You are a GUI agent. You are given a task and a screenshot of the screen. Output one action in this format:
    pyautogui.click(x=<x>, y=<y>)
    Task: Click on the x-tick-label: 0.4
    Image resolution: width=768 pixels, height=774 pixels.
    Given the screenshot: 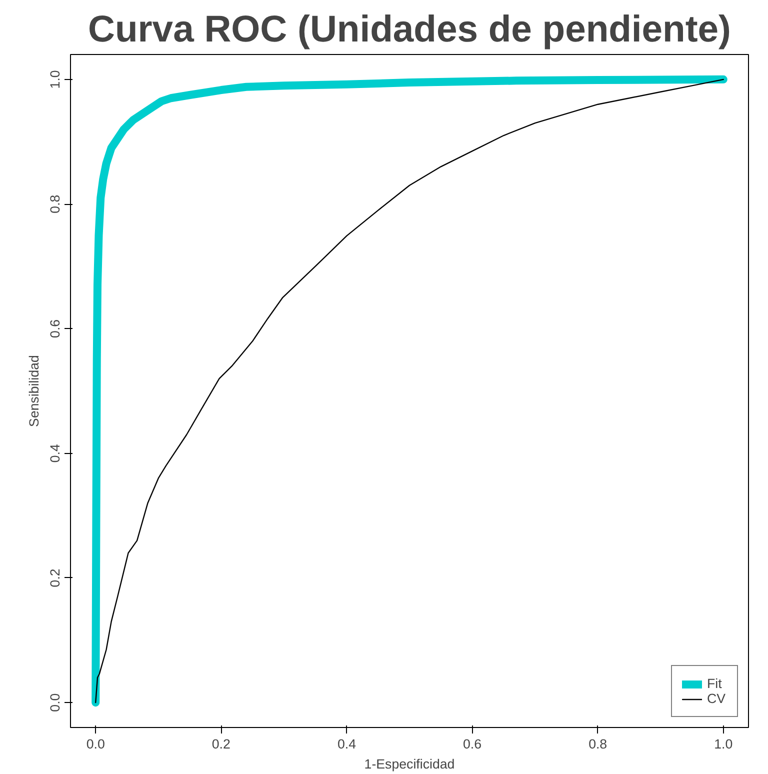 What is the action you would take?
    pyautogui.click(x=347, y=744)
    